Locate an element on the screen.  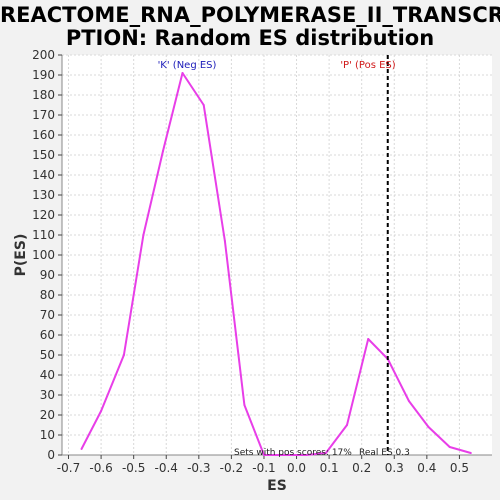
y-tick-label: 90 is located at coordinates (47, 275).